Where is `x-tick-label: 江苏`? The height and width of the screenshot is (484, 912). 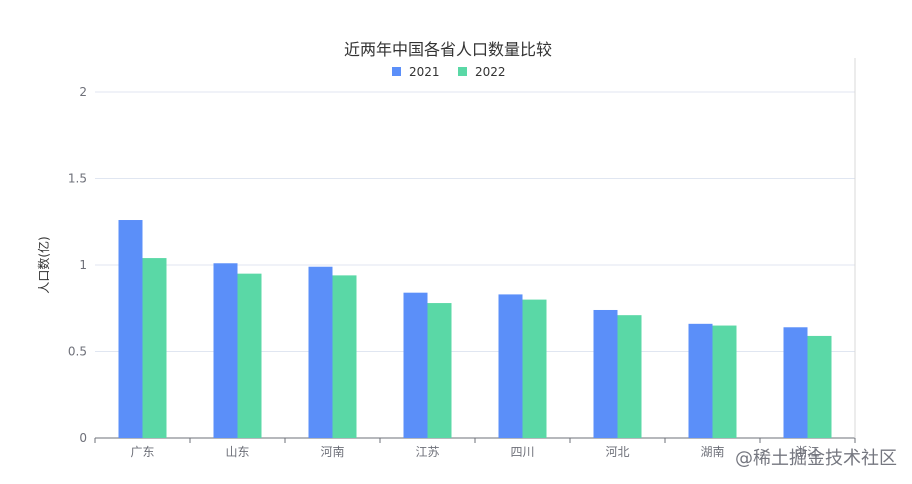 x-tick-label: 江苏 is located at coordinates (427, 452).